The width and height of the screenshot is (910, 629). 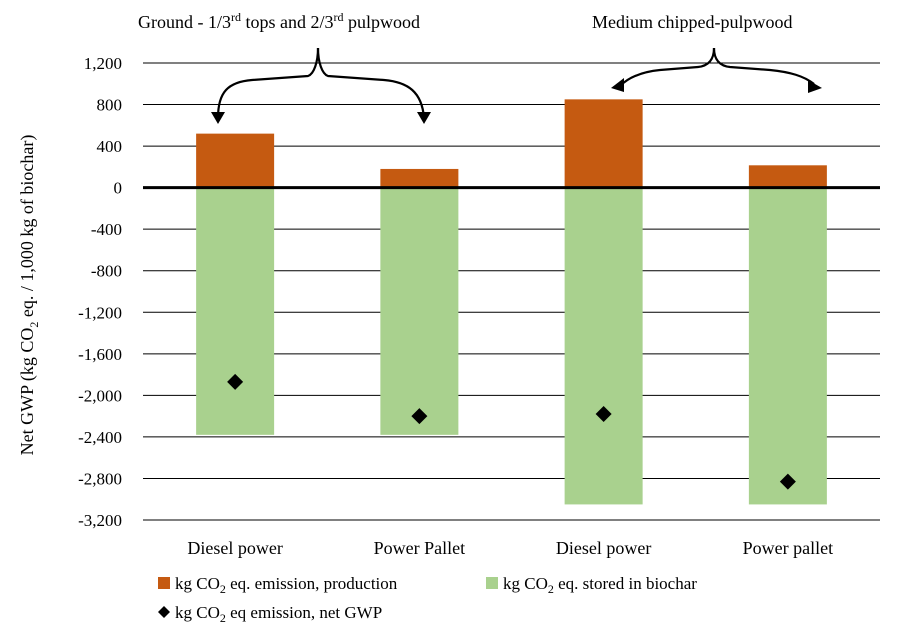 I want to click on x-tick-label: Power Pallet, so click(x=420, y=548).